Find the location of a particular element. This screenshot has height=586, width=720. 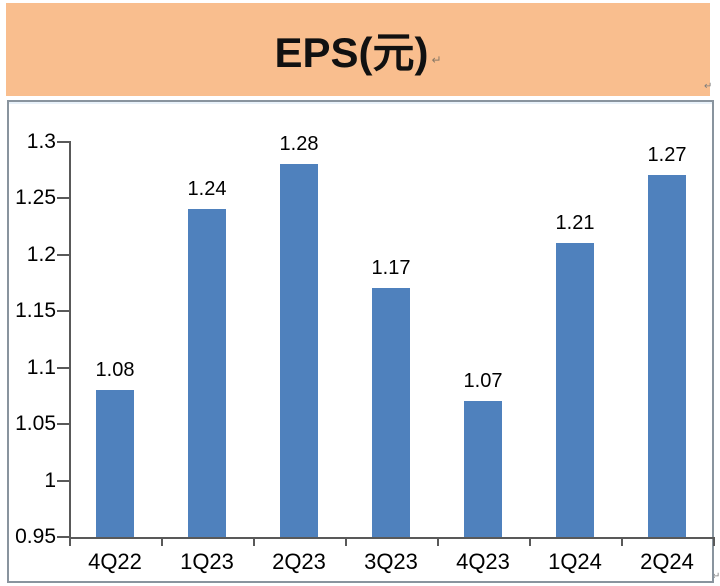

bar-4Q23 is located at coordinates (483, 469).